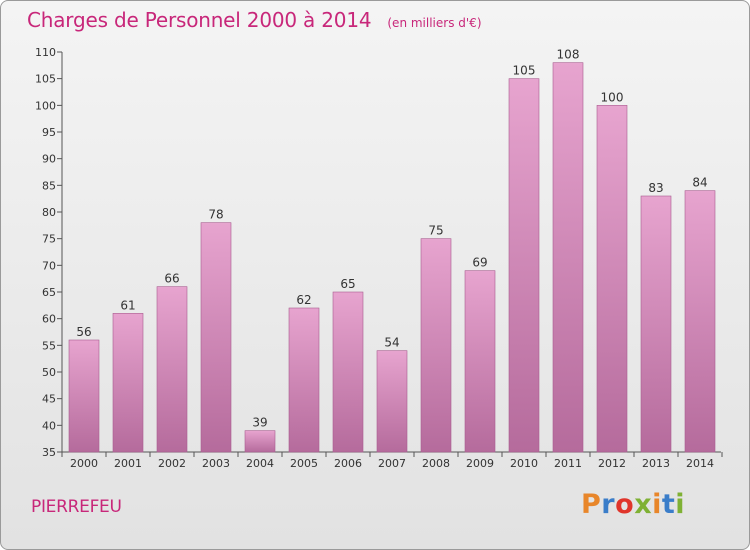 Image resolution: width=750 pixels, height=550 pixels. Describe the element at coordinates (612, 463) in the screenshot. I see `x-tick-label-2012: 2012` at that location.